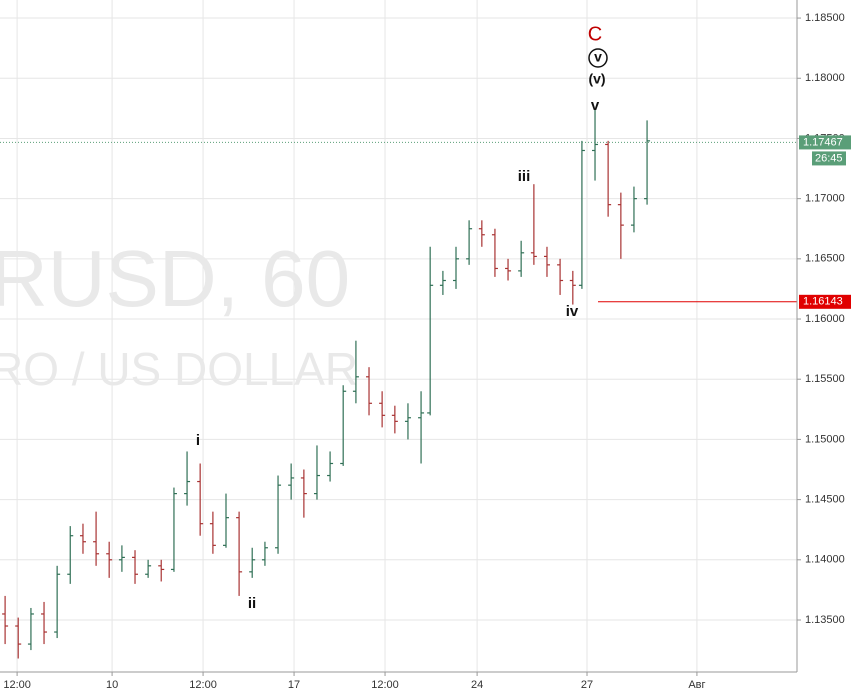 The image size is (854, 694). What do you see at coordinates (825, 78) in the screenshot?
I see `y-tick-label: 1.18000` at bounding box center [825, 78].